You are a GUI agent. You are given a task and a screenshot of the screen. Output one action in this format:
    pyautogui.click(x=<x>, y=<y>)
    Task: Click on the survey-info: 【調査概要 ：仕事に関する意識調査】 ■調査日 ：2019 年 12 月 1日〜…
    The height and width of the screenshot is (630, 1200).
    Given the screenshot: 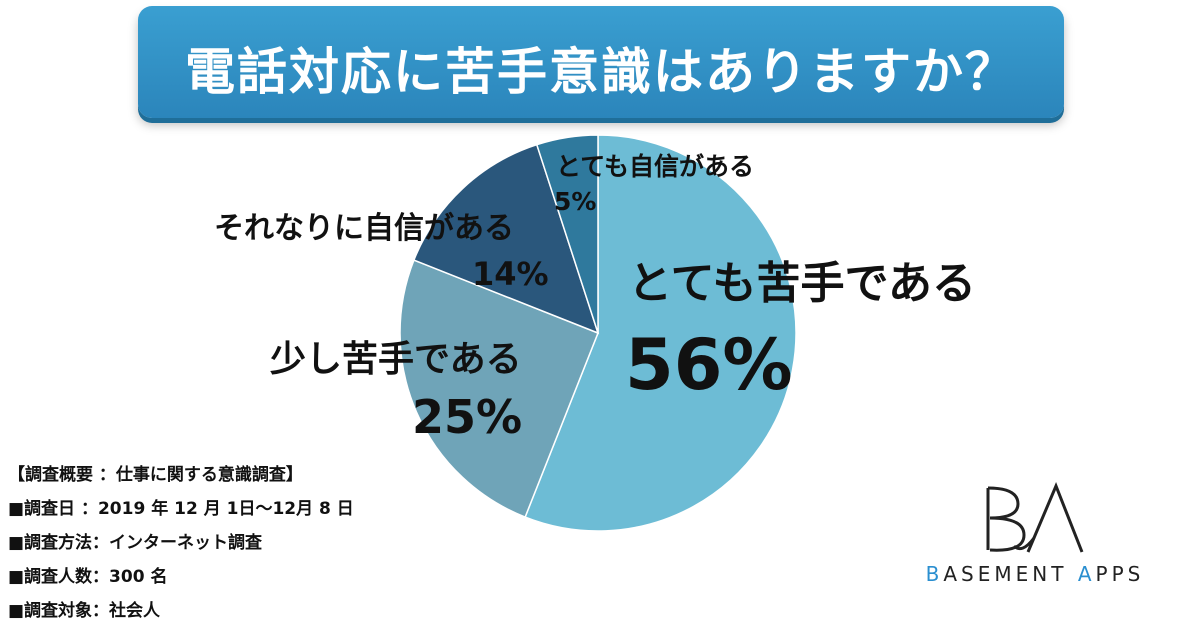 What is the action you would take?
    pyautogui.click(x=181, y=543)
    